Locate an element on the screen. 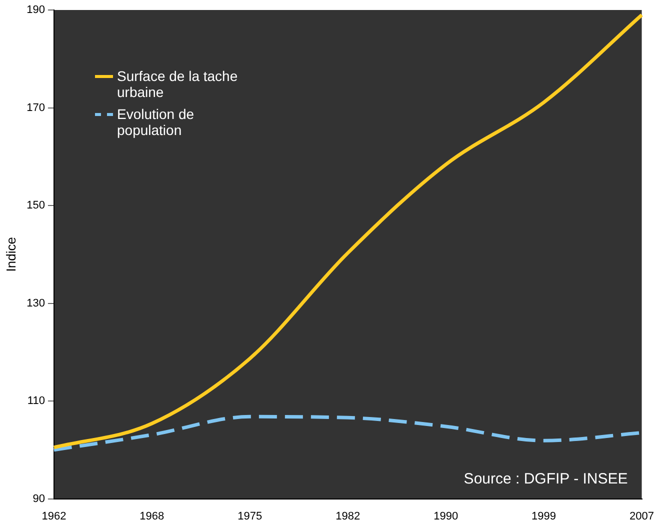  y-tick-label: 110 is located at coordinates (36, 401).